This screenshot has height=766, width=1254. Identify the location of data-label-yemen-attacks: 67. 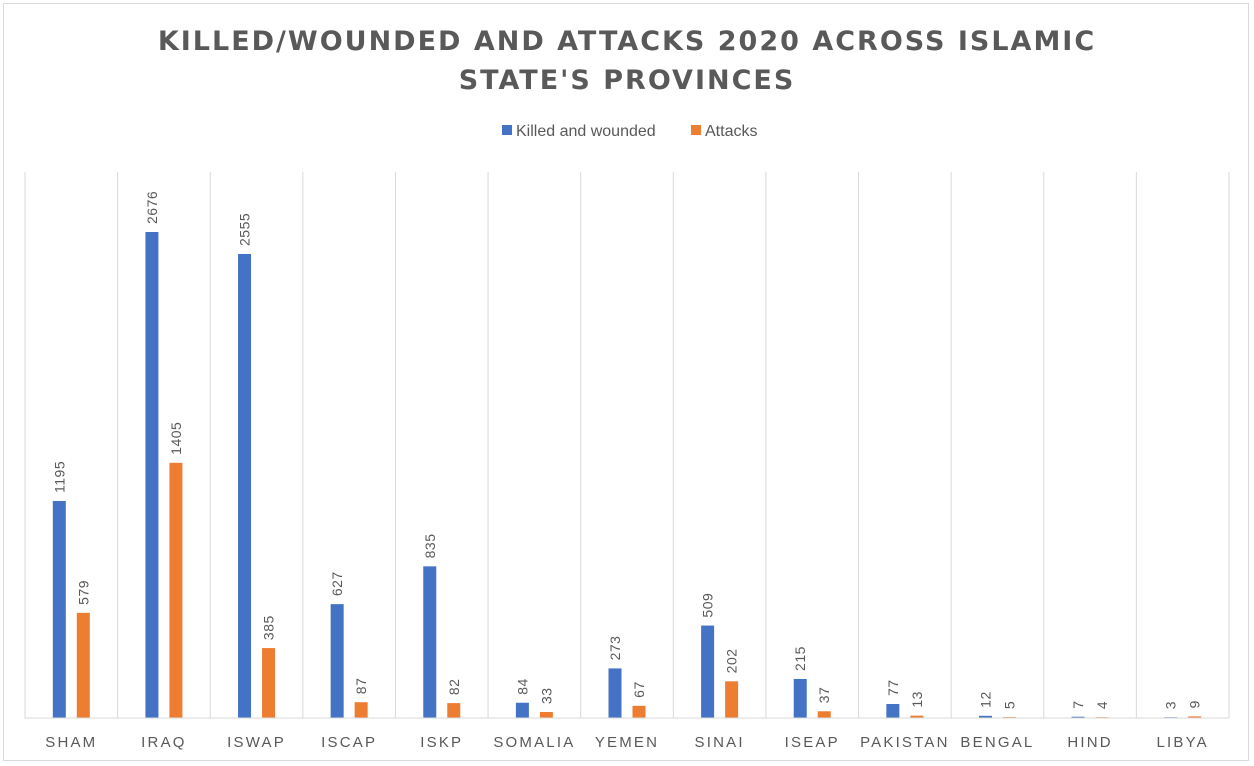
(639, 689).